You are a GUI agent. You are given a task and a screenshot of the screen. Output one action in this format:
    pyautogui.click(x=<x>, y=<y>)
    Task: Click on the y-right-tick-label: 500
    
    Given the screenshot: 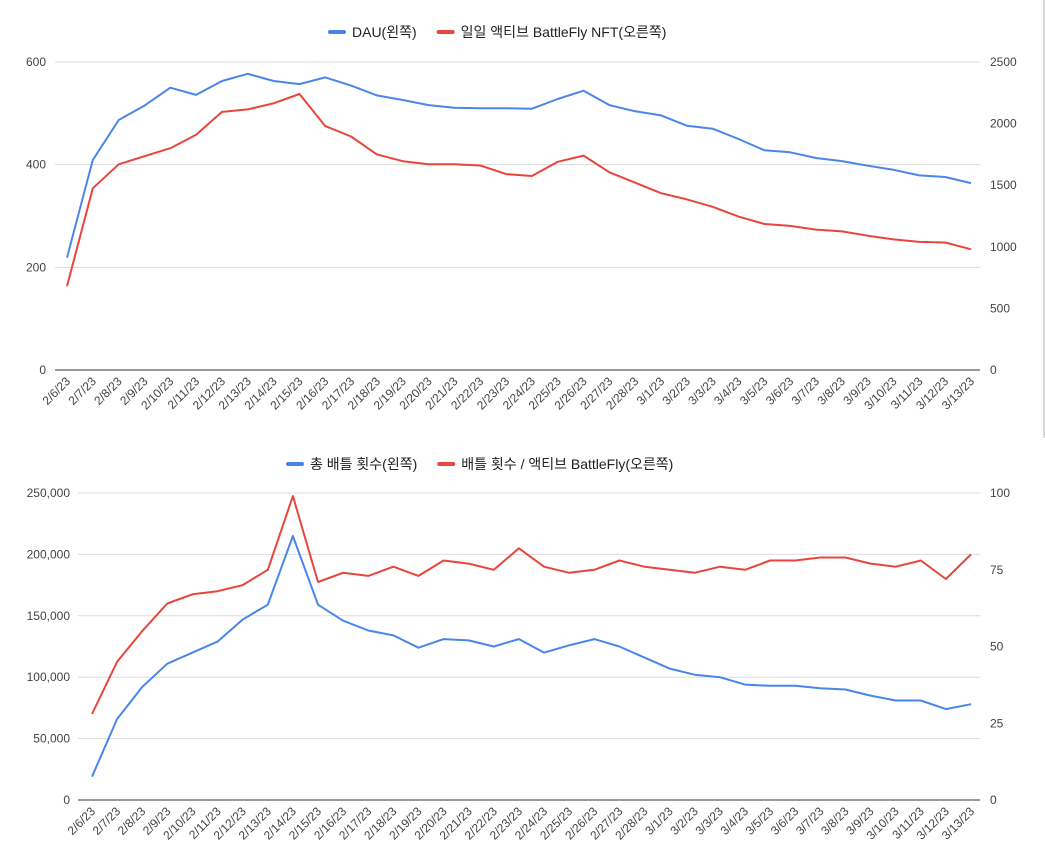 What is the action you would take?
    pyautogui.click(x=1000, y=308)
    